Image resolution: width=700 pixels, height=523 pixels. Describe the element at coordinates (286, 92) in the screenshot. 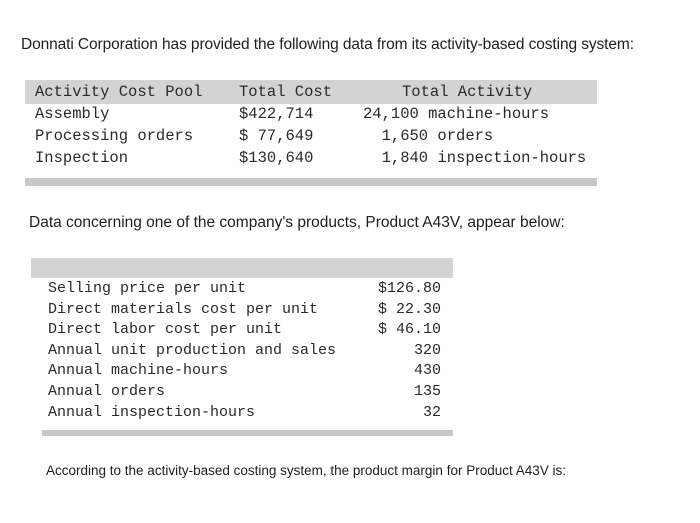

I see `header-total-cost: Total Cost` at that location.